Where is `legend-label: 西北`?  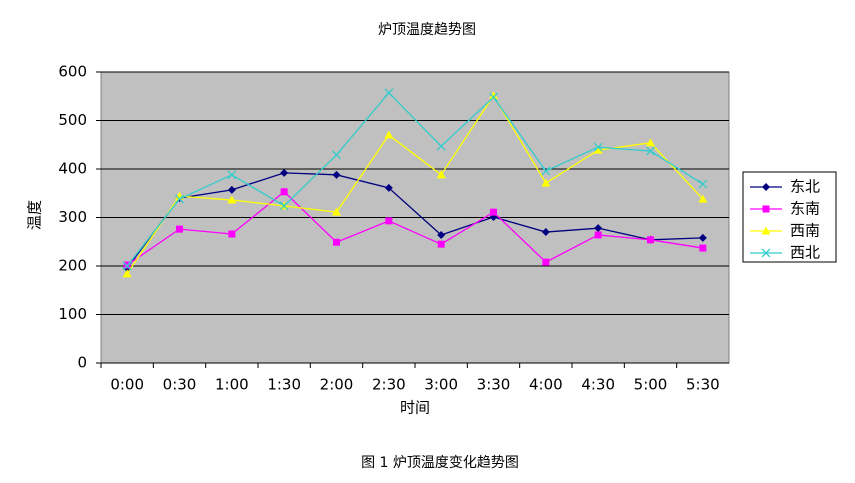 legend-label: 西北 is located at coordinates (805, 253).